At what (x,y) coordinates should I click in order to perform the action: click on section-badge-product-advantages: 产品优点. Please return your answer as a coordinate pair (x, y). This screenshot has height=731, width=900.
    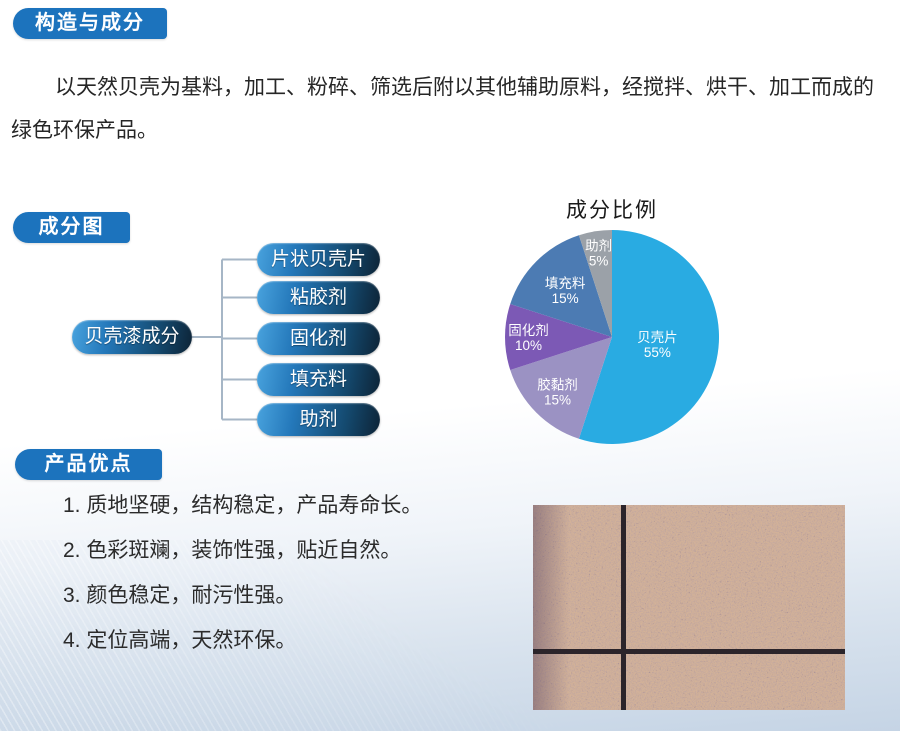
    Looking at the image, I should click on (88, 464).